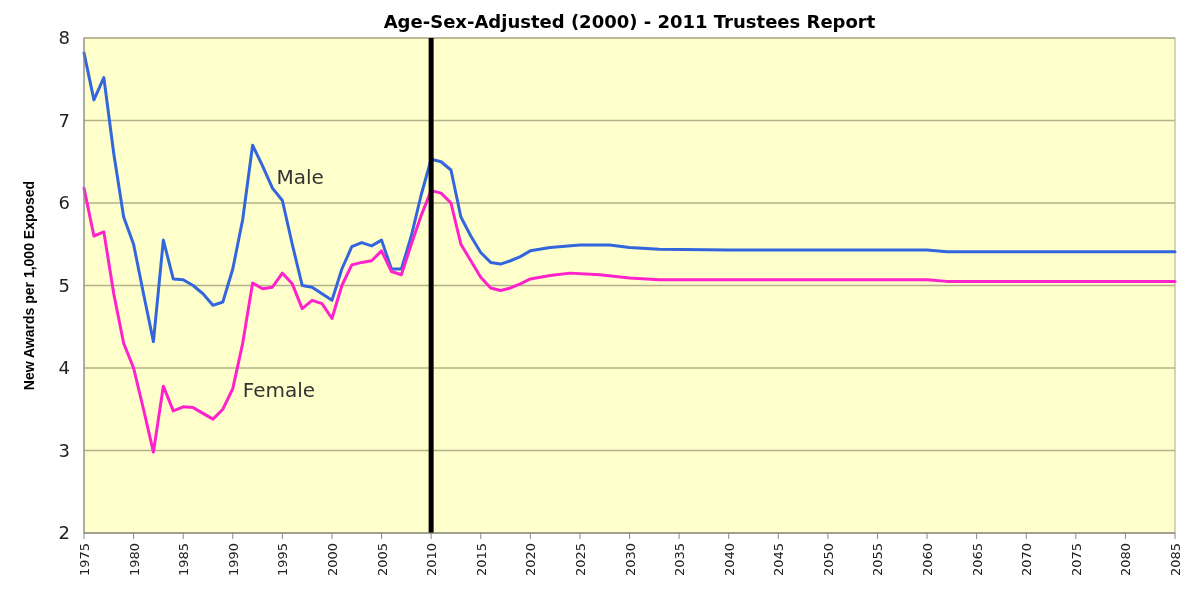 This screenshot has height=603, width=1193. Describe the element at coordinates (64, 450) in the screenshot. I see `y-tick-label: 3` at that location.